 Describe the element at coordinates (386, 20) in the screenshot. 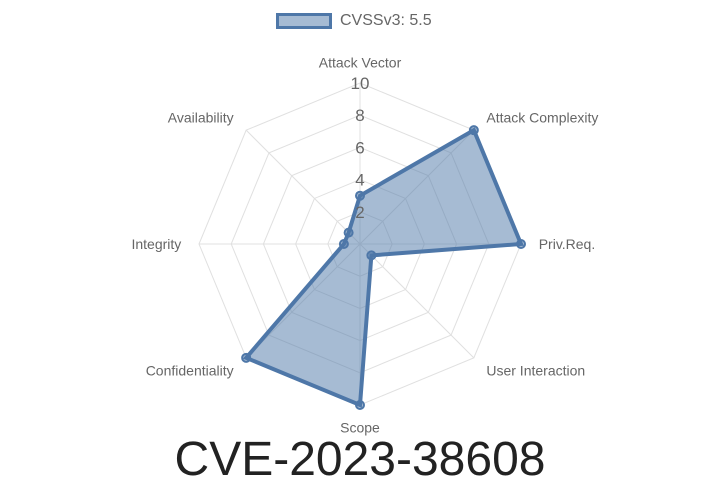

I see `legend-label: CVSSv3: 5.5` at that location.